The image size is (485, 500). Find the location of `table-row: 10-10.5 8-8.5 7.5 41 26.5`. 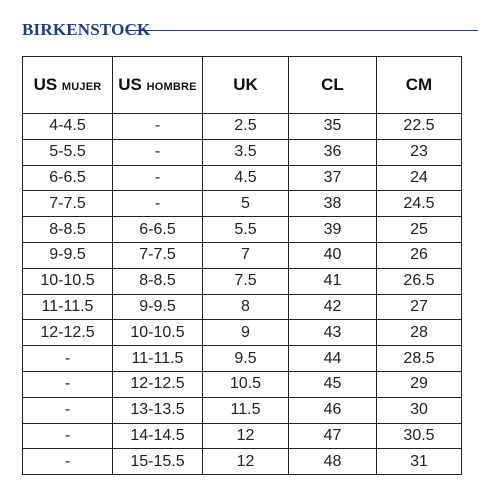

table-row: 10-10.5 8-8.5 7.5 41 26.5 is located at coordinates (242, 281).